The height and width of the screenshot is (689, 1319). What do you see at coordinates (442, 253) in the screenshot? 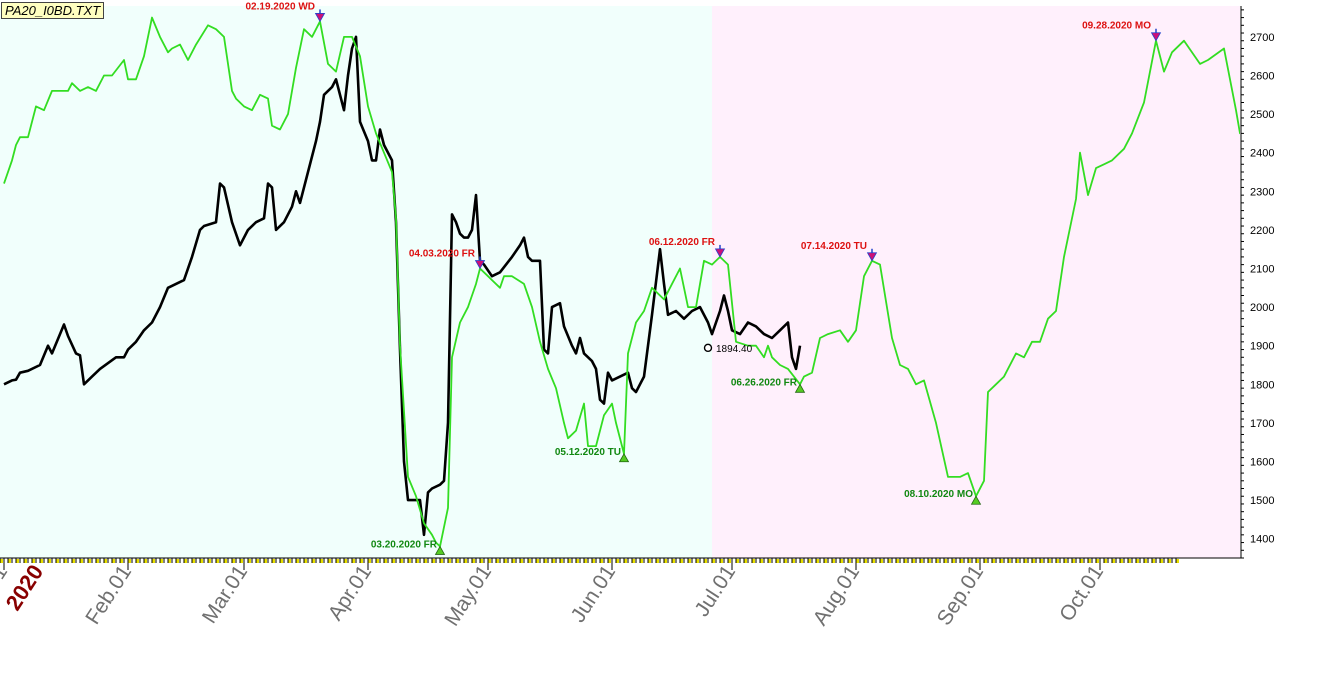
I see `high-date-label: 04.03.2020 FR` at bounding box center [442, 253].